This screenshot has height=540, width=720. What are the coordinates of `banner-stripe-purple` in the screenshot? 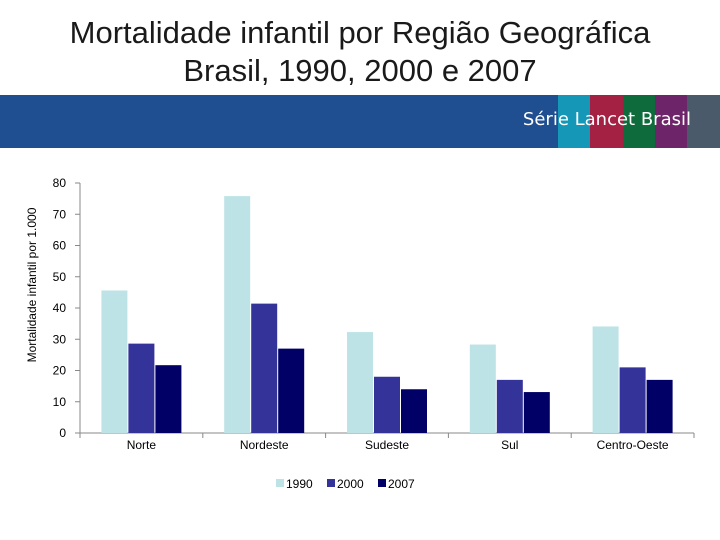 It's located at (671, 121).